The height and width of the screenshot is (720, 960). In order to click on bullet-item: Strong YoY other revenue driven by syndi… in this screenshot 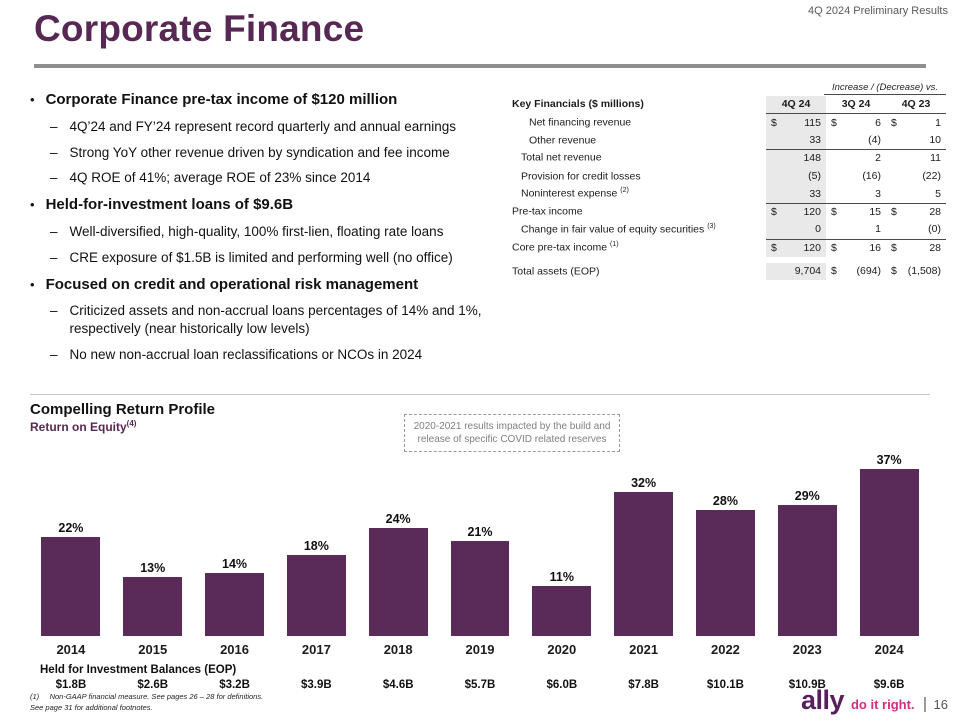, I will do `click(279, 153)`.